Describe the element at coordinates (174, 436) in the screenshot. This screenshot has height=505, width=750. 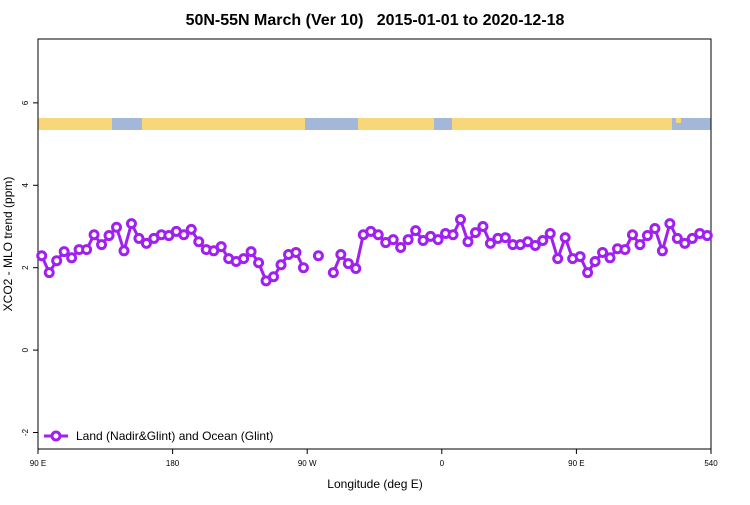
I see `legend-label: Land (Nadir&Glint) and Ocean (Glint)` at that location.